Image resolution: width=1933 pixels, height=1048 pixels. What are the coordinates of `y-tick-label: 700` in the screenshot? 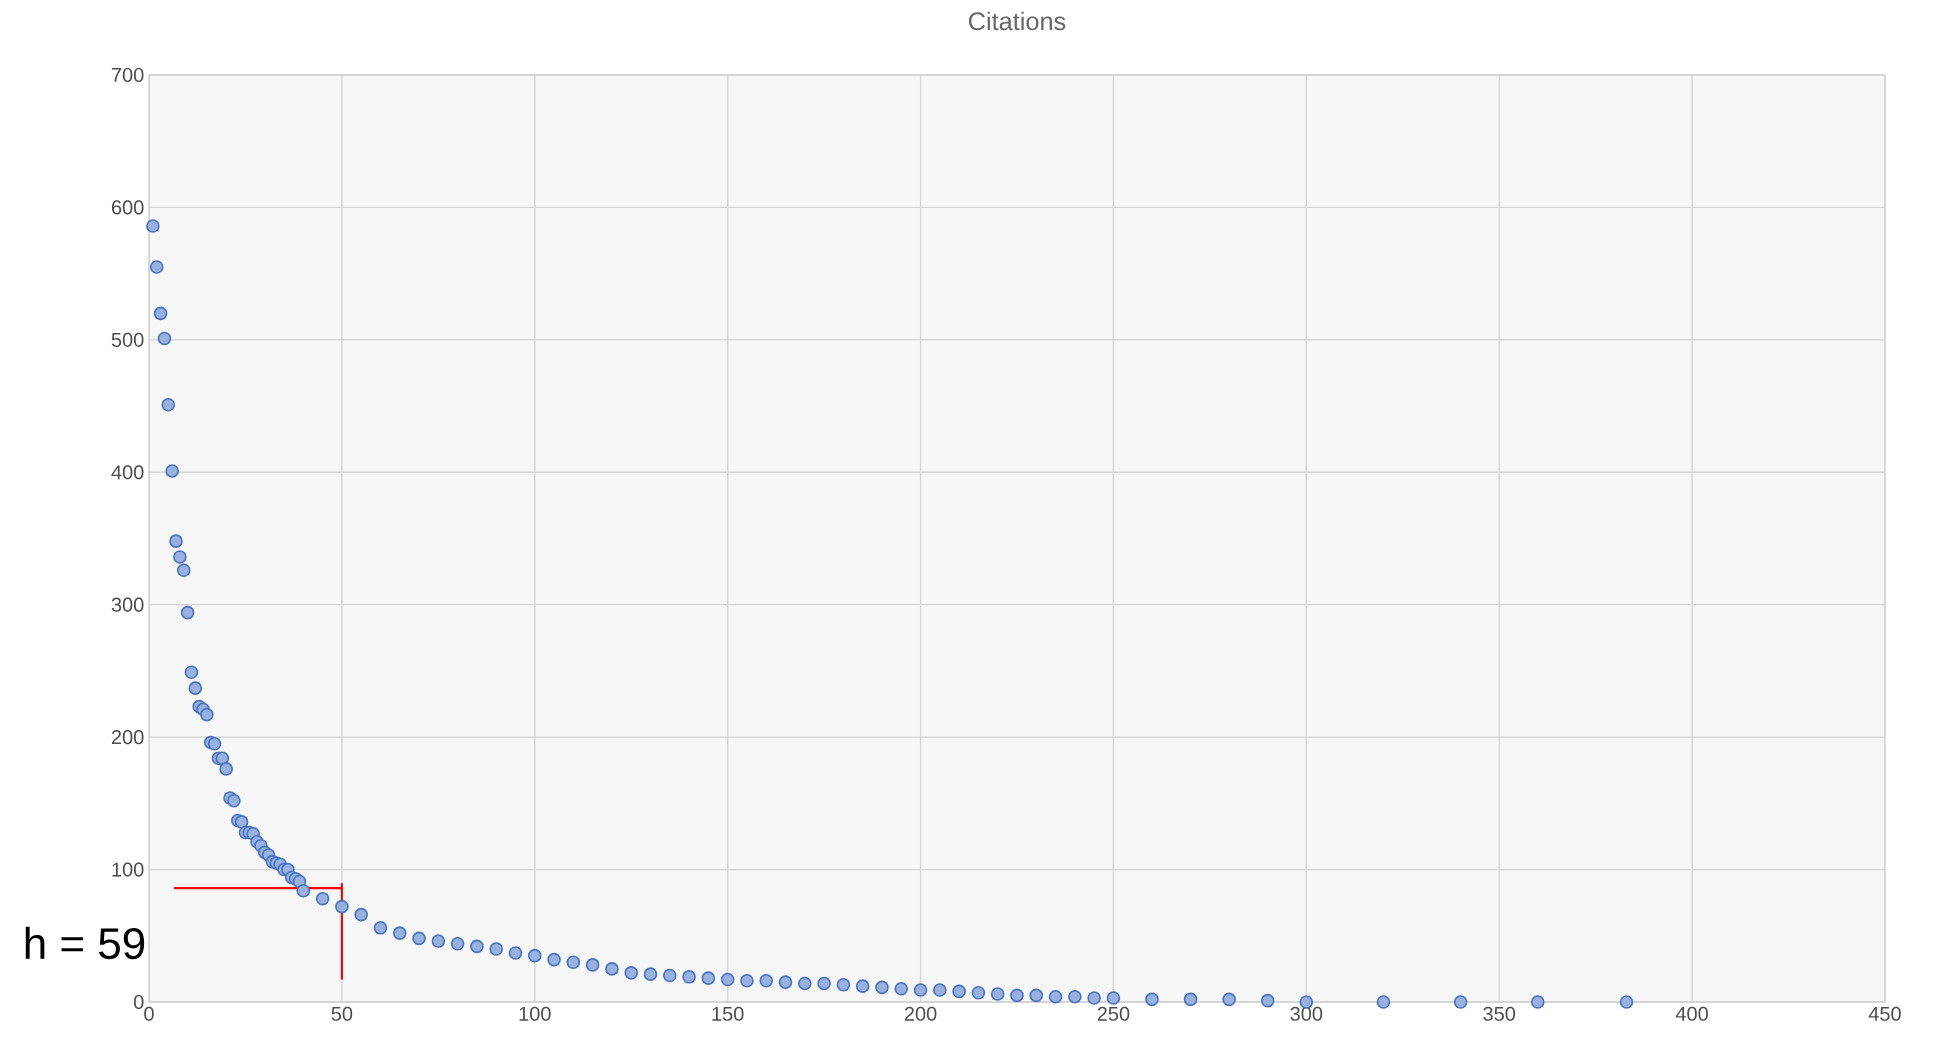 It's located at (127, 75).